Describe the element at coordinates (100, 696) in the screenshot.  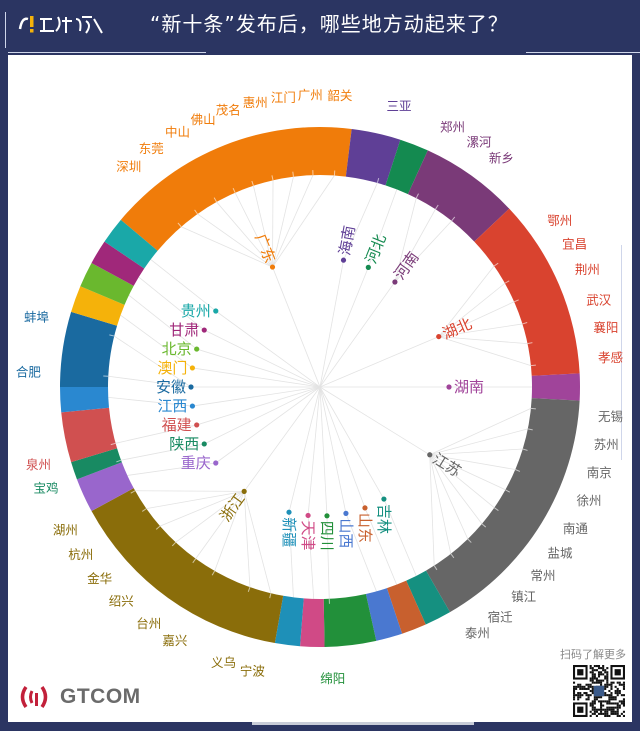
I see `gtcom-brand-text: GTCOM` at that location.